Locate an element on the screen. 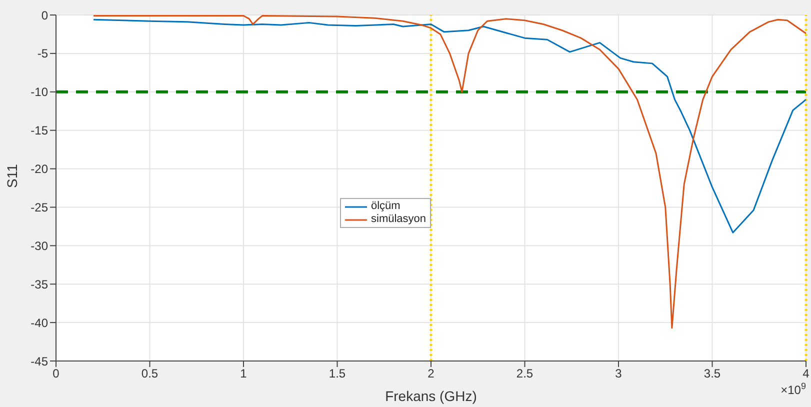  x-axis-title: Frekans (GHz) is located at coordinates (431, 396).